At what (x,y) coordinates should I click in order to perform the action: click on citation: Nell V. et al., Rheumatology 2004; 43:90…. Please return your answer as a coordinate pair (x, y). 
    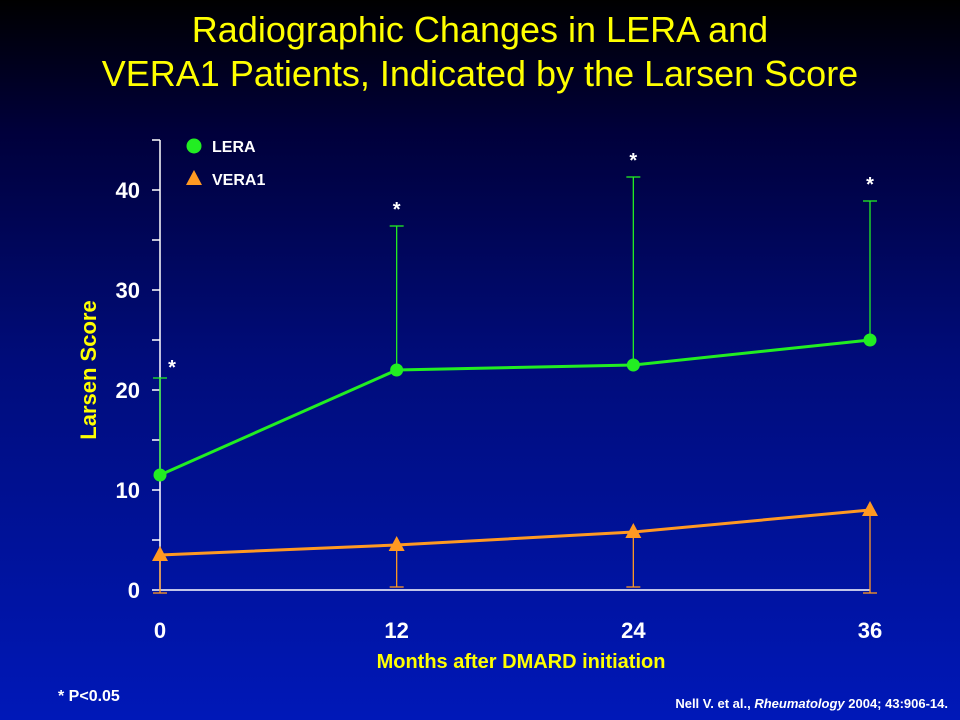
    Looking at the image, I should click on (811, 703).